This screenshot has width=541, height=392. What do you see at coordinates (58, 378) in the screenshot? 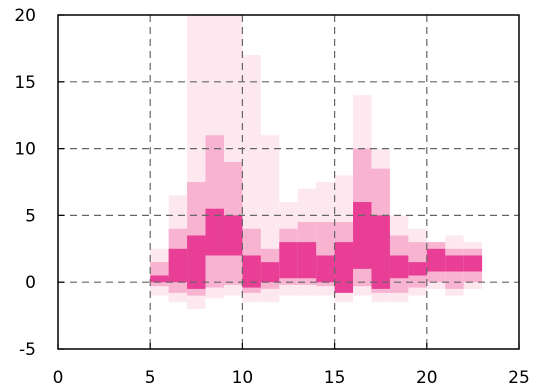
I see `x-tick-label: 0` at bounding box center [58, 378].